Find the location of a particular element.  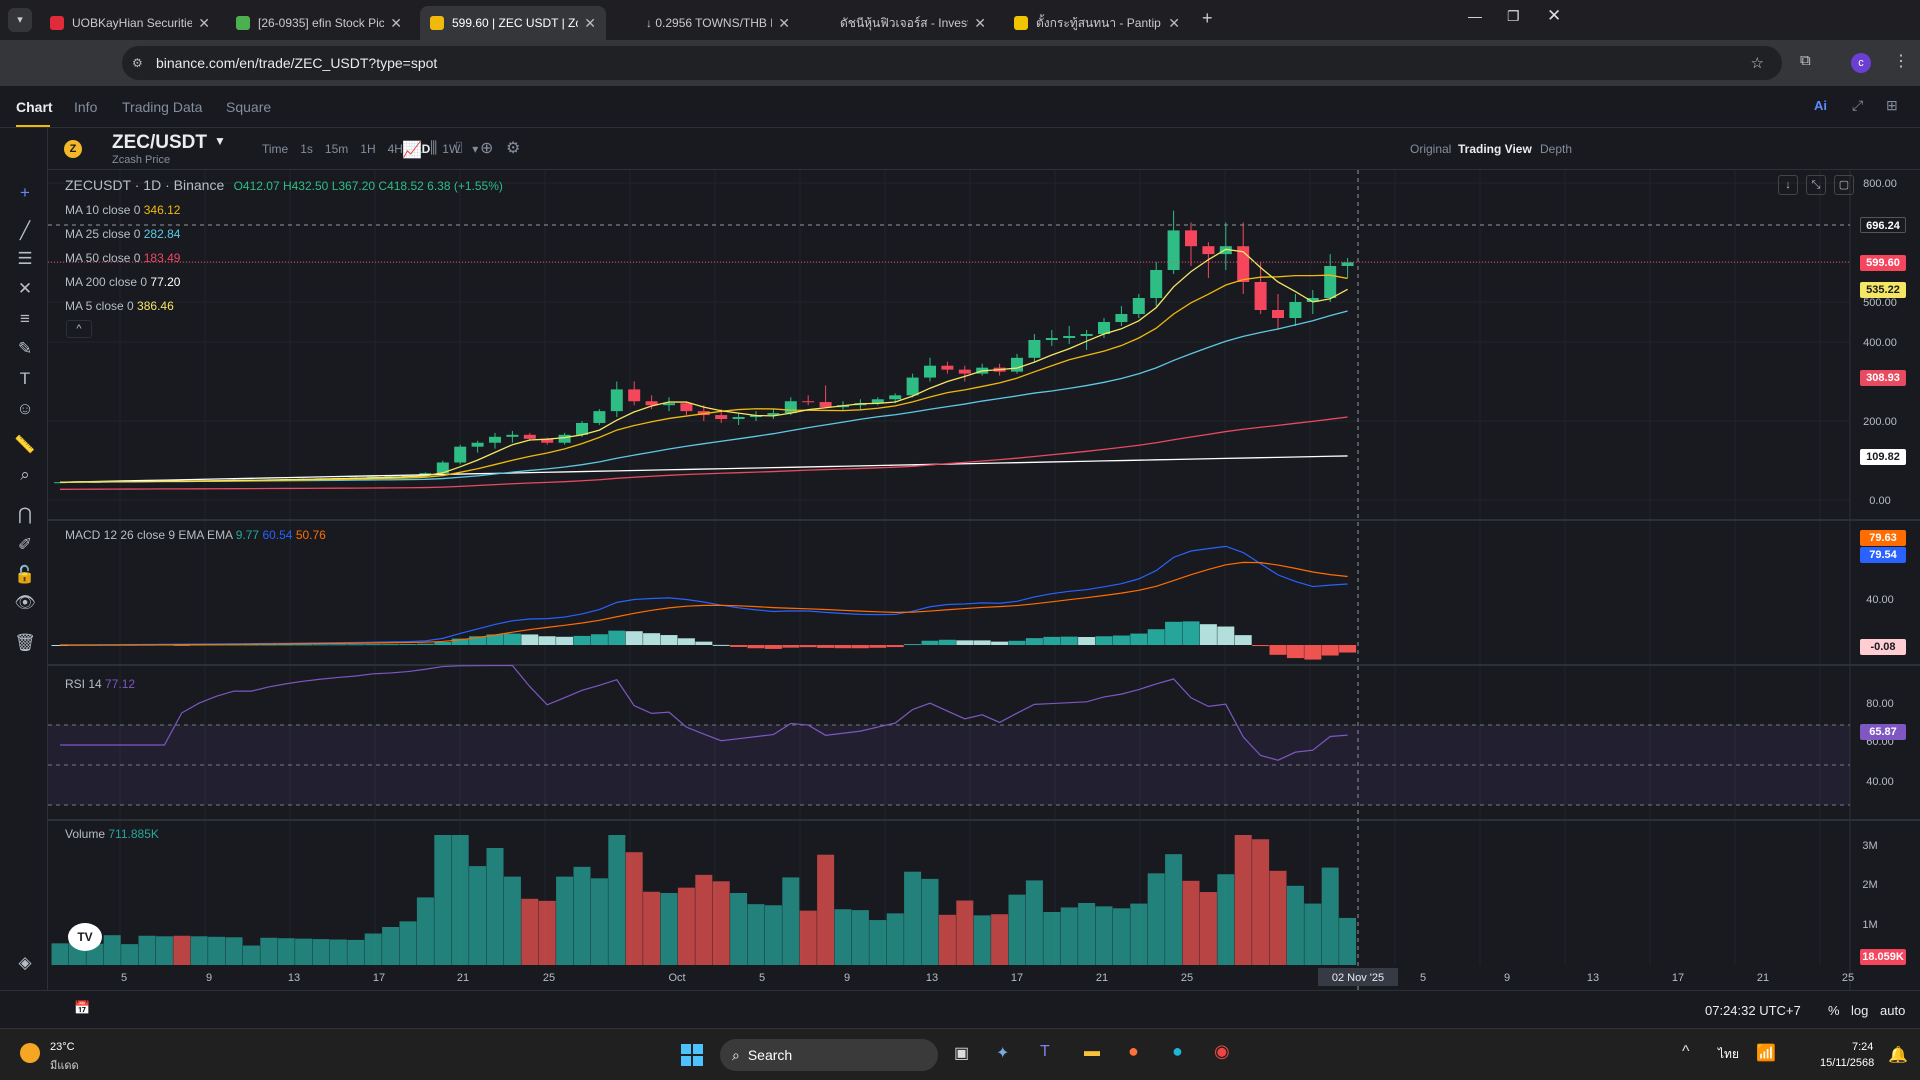

interval-15m: 15m is located at coordinates (336, 149).